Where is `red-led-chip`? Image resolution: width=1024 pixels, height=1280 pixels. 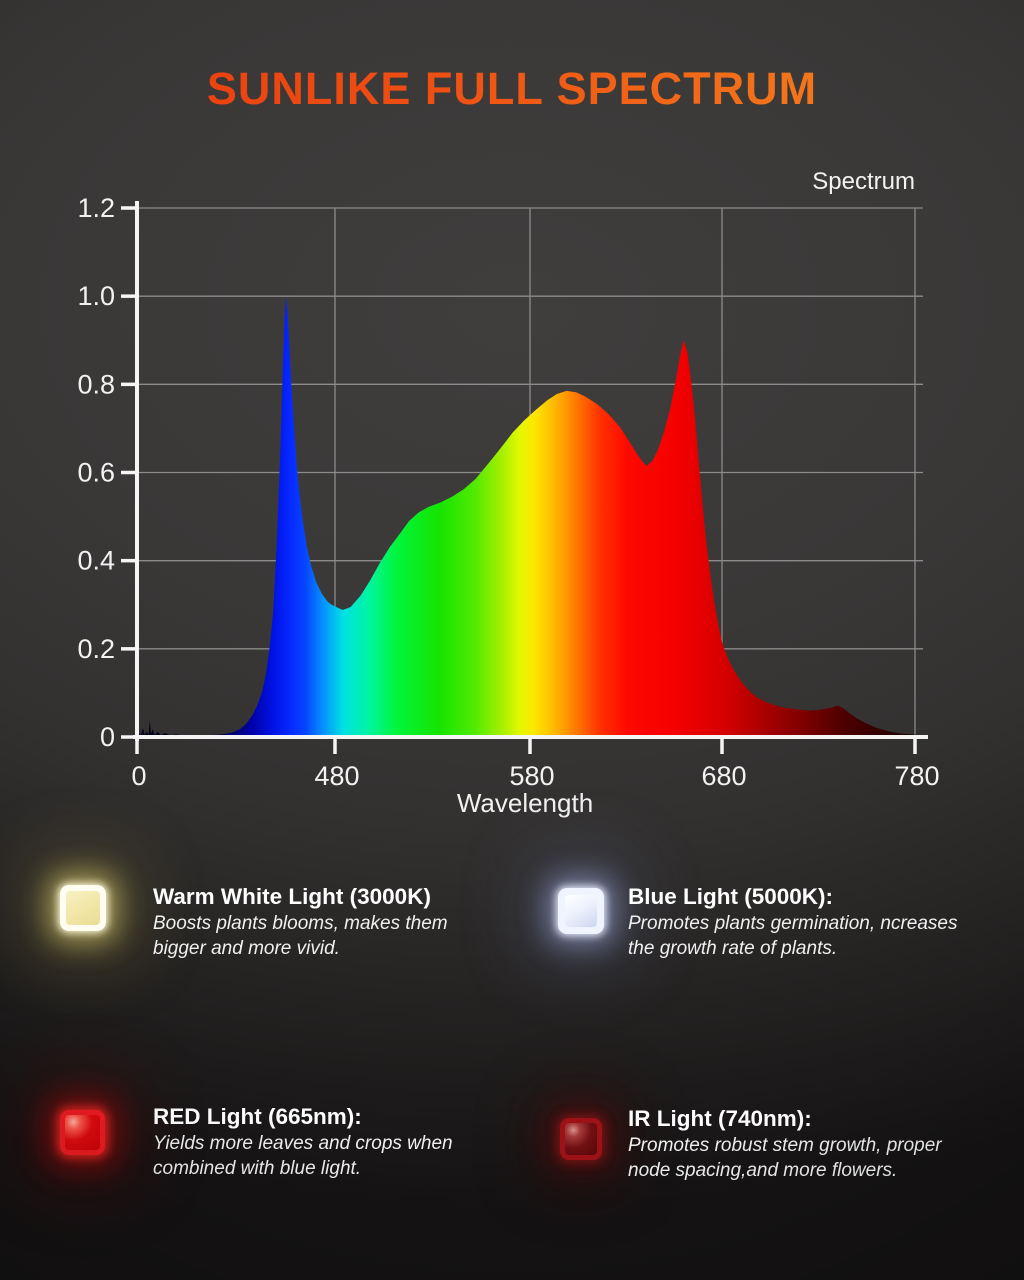 red-led-chip is located at coordinates (82, 1132).